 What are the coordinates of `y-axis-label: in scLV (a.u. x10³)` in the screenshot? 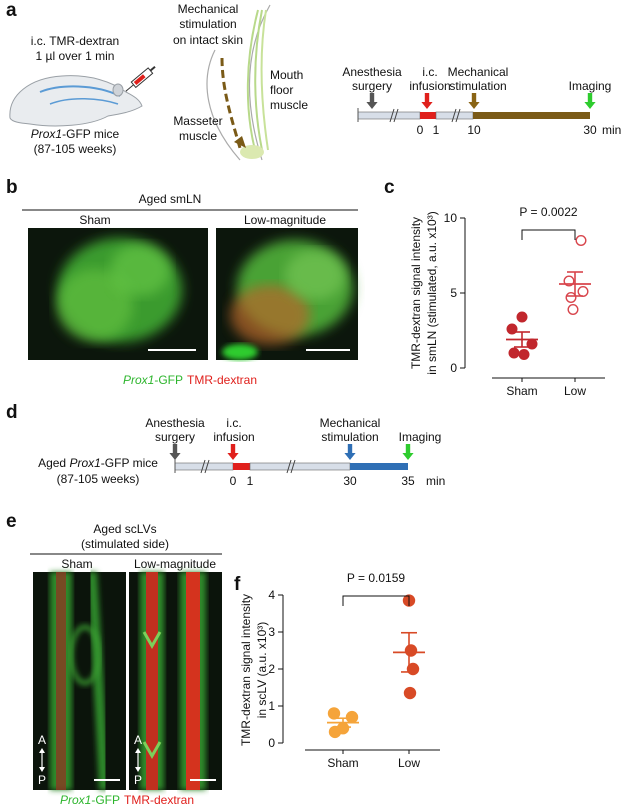 It's located at (262, 670).